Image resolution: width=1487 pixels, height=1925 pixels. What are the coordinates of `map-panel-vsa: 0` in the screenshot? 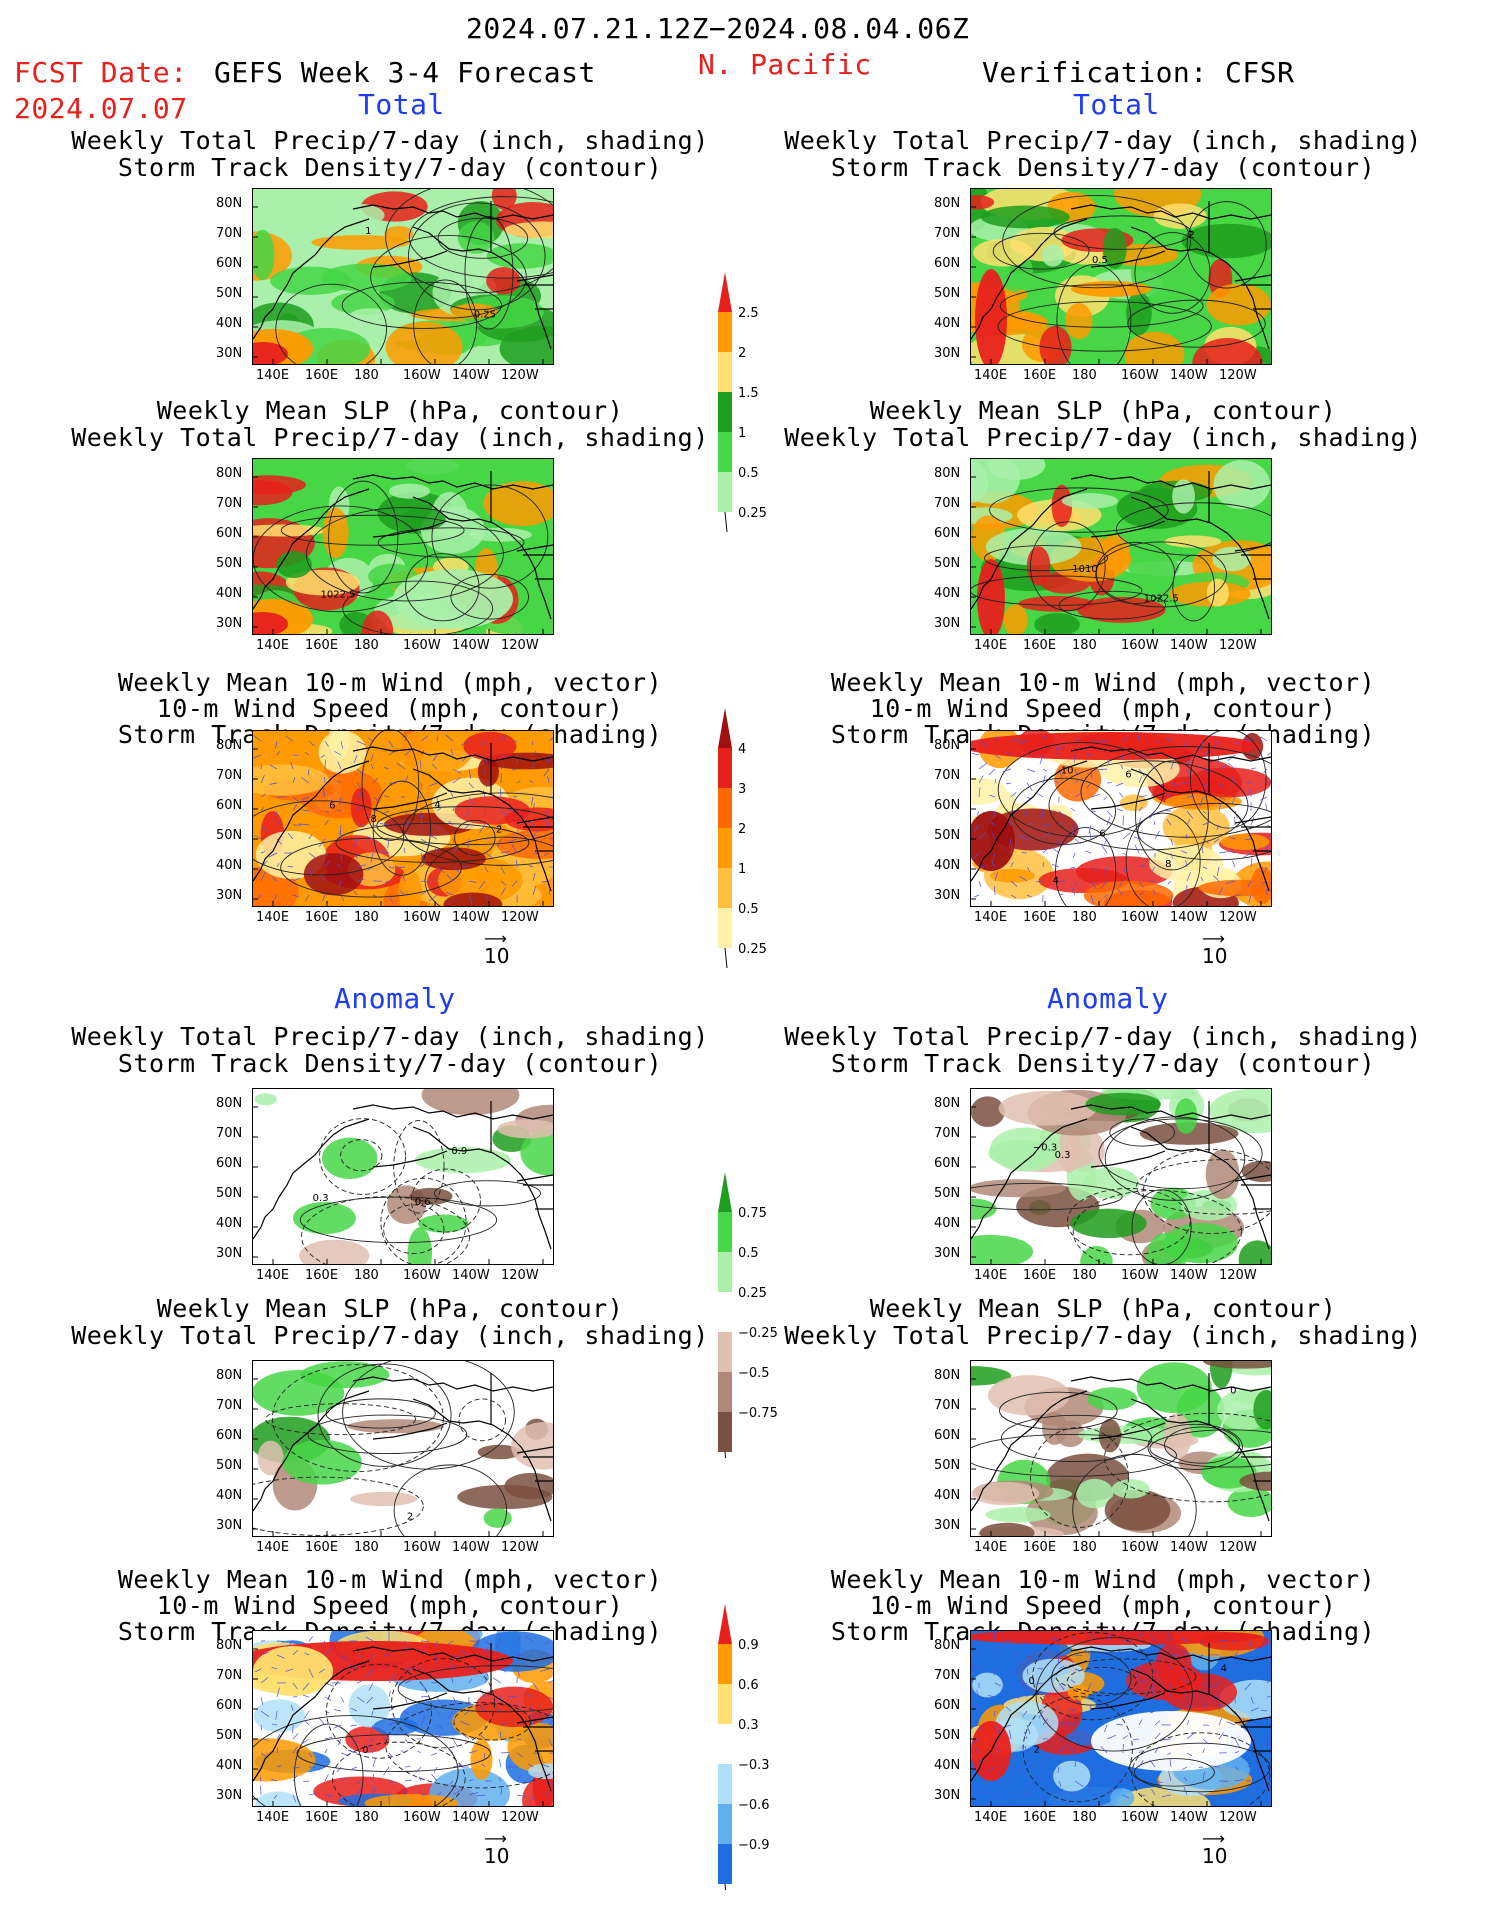 It's located at (1121, 1448).